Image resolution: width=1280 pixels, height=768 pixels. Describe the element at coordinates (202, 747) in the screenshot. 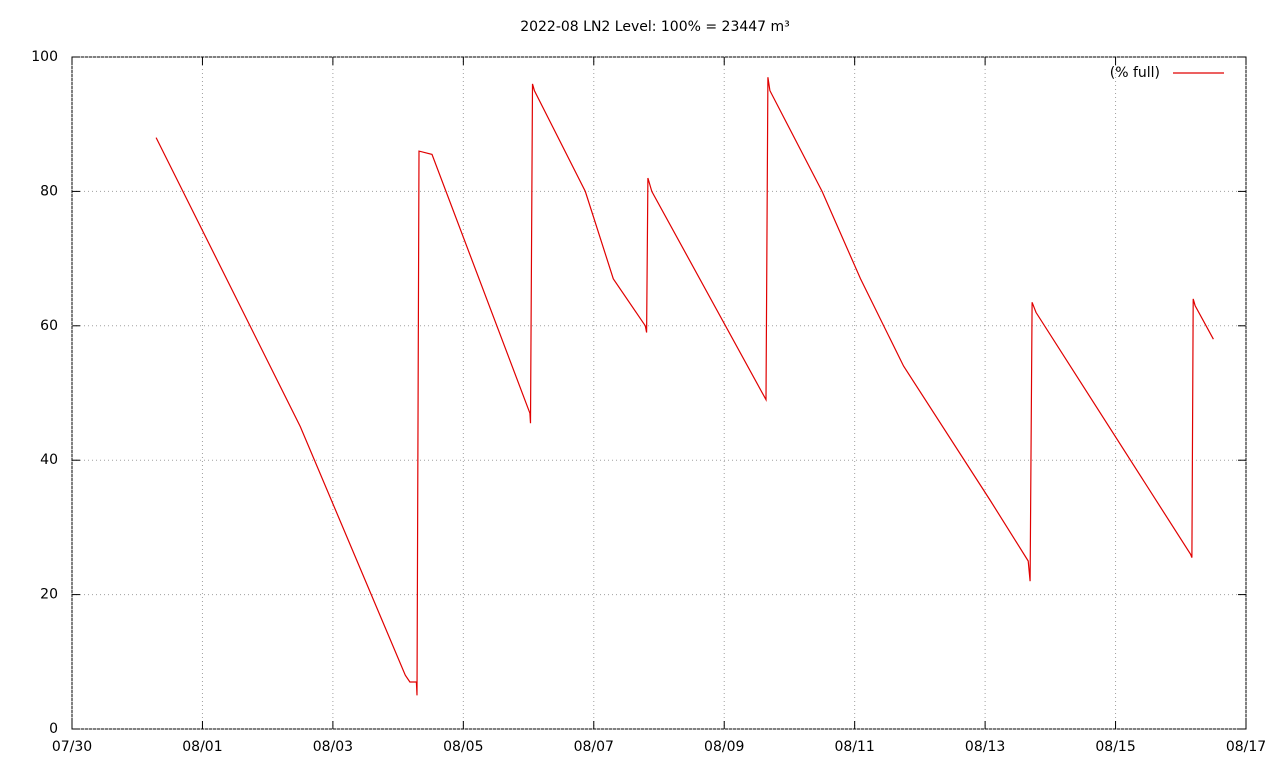

I see `x-tick-label: 08/01` at that location.